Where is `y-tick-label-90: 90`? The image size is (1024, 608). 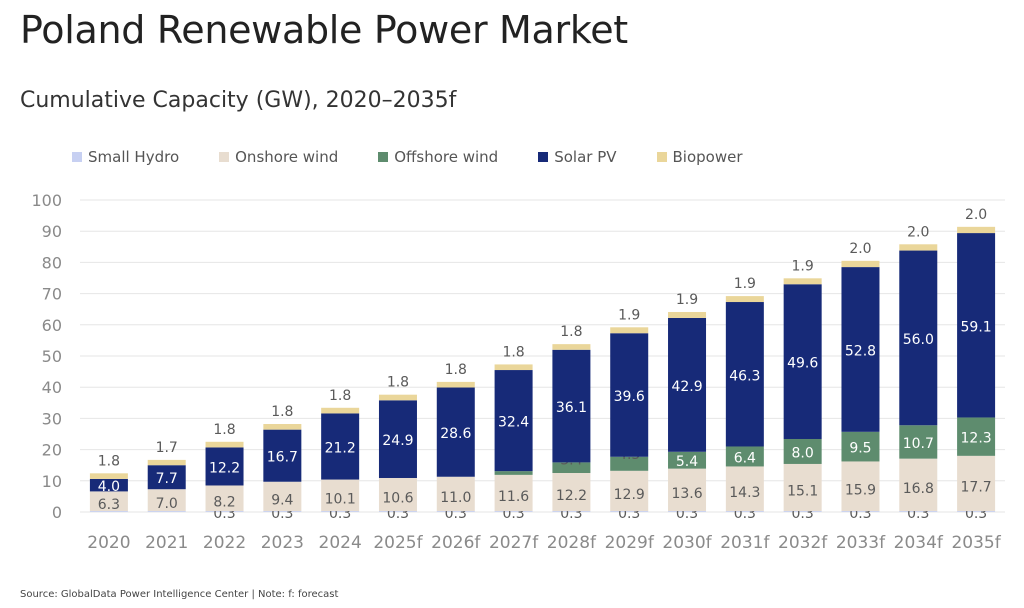 y-tick-label-90: 90 is located at coordinates (52, 231).